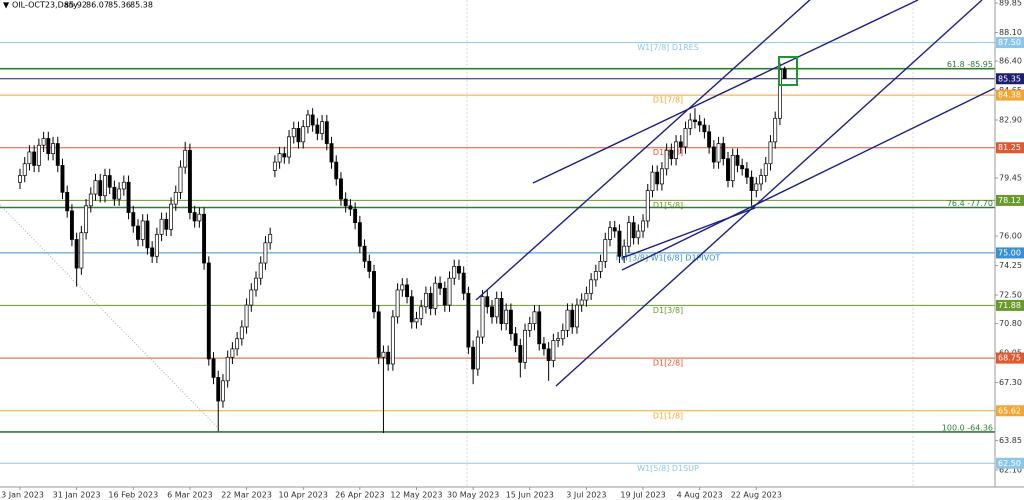  What do you see at coordinates (133, 495) in the screenshot?
I see `x-tick-label: 16 Feb 2023` at bounding box center [133, 495].